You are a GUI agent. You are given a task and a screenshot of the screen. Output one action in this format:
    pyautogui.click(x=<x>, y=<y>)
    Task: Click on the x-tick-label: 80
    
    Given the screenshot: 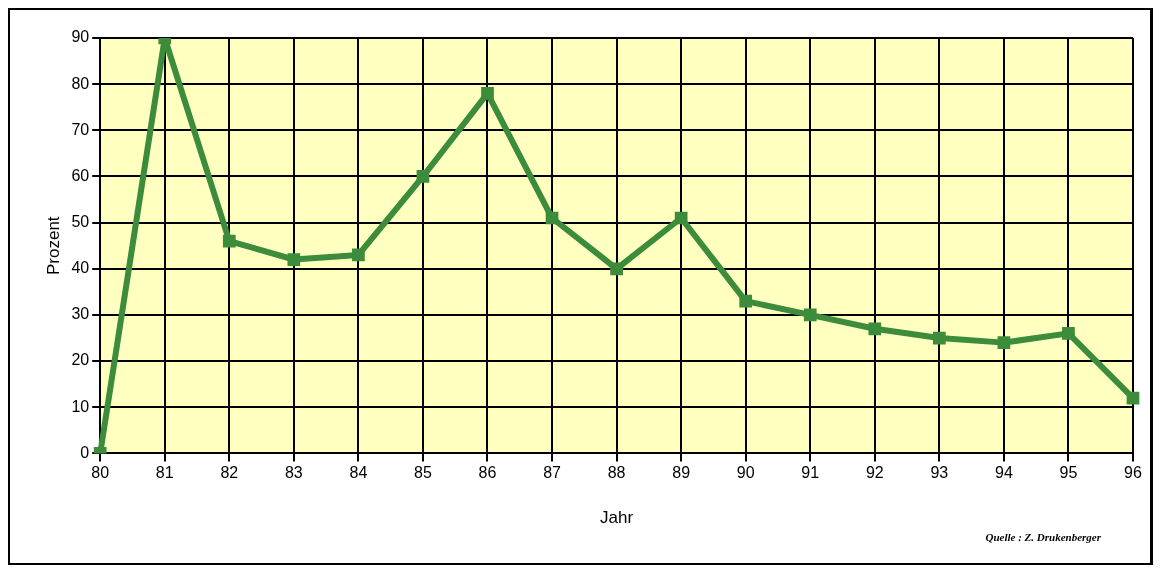 What is the action you would take?
    pyautogui.click(x=100, y=473)
    